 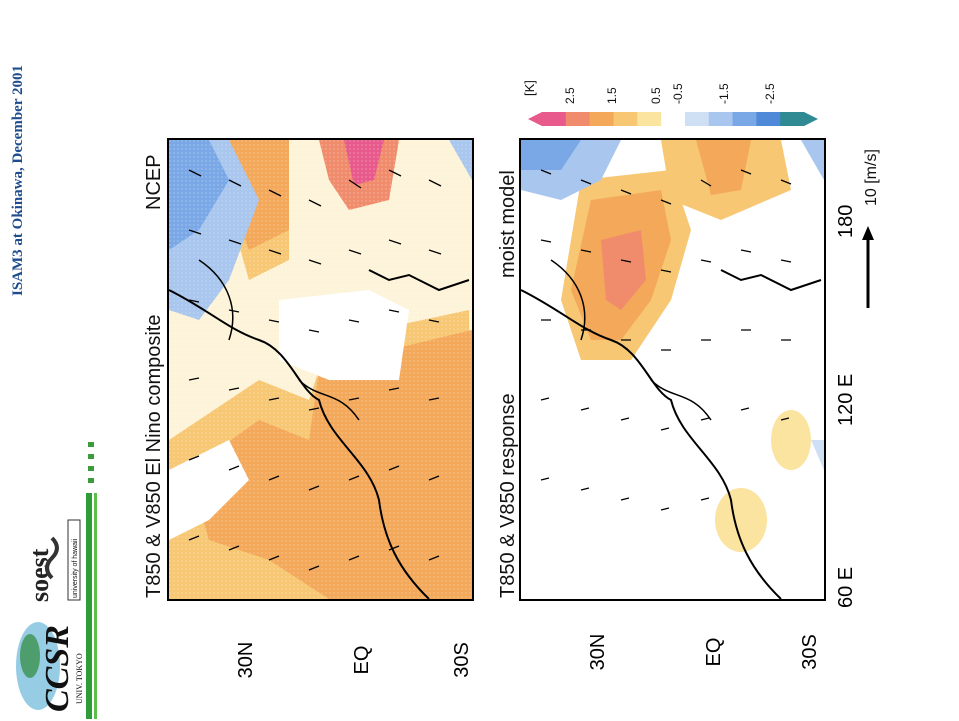 I want to click on top-panel-title: T850 & V850 El Nino composite NCEP, so click(x=152, y=365).